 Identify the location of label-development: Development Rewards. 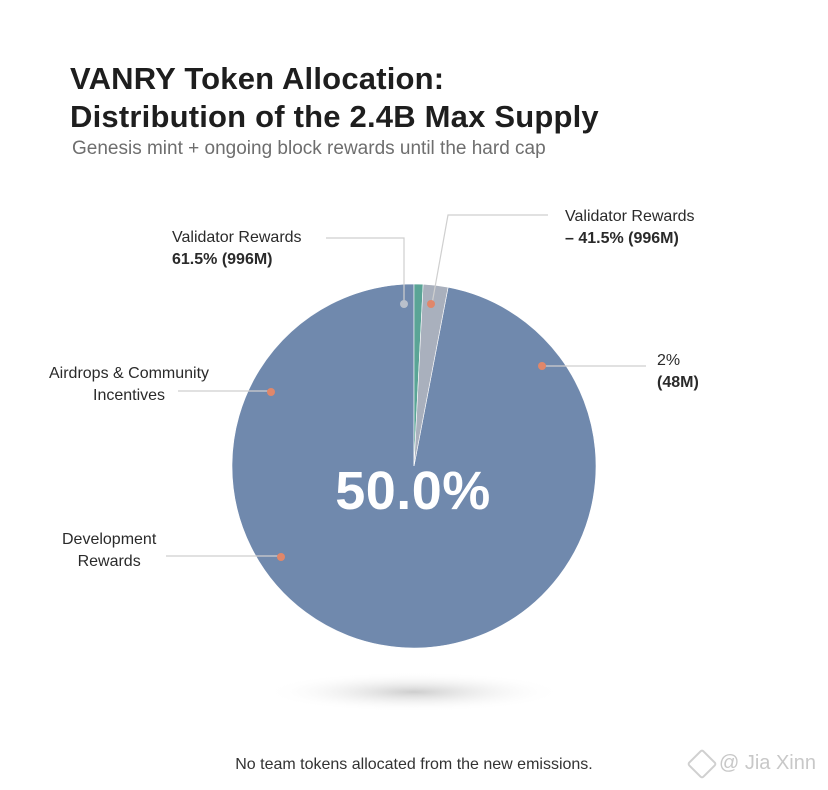
(109, 551).